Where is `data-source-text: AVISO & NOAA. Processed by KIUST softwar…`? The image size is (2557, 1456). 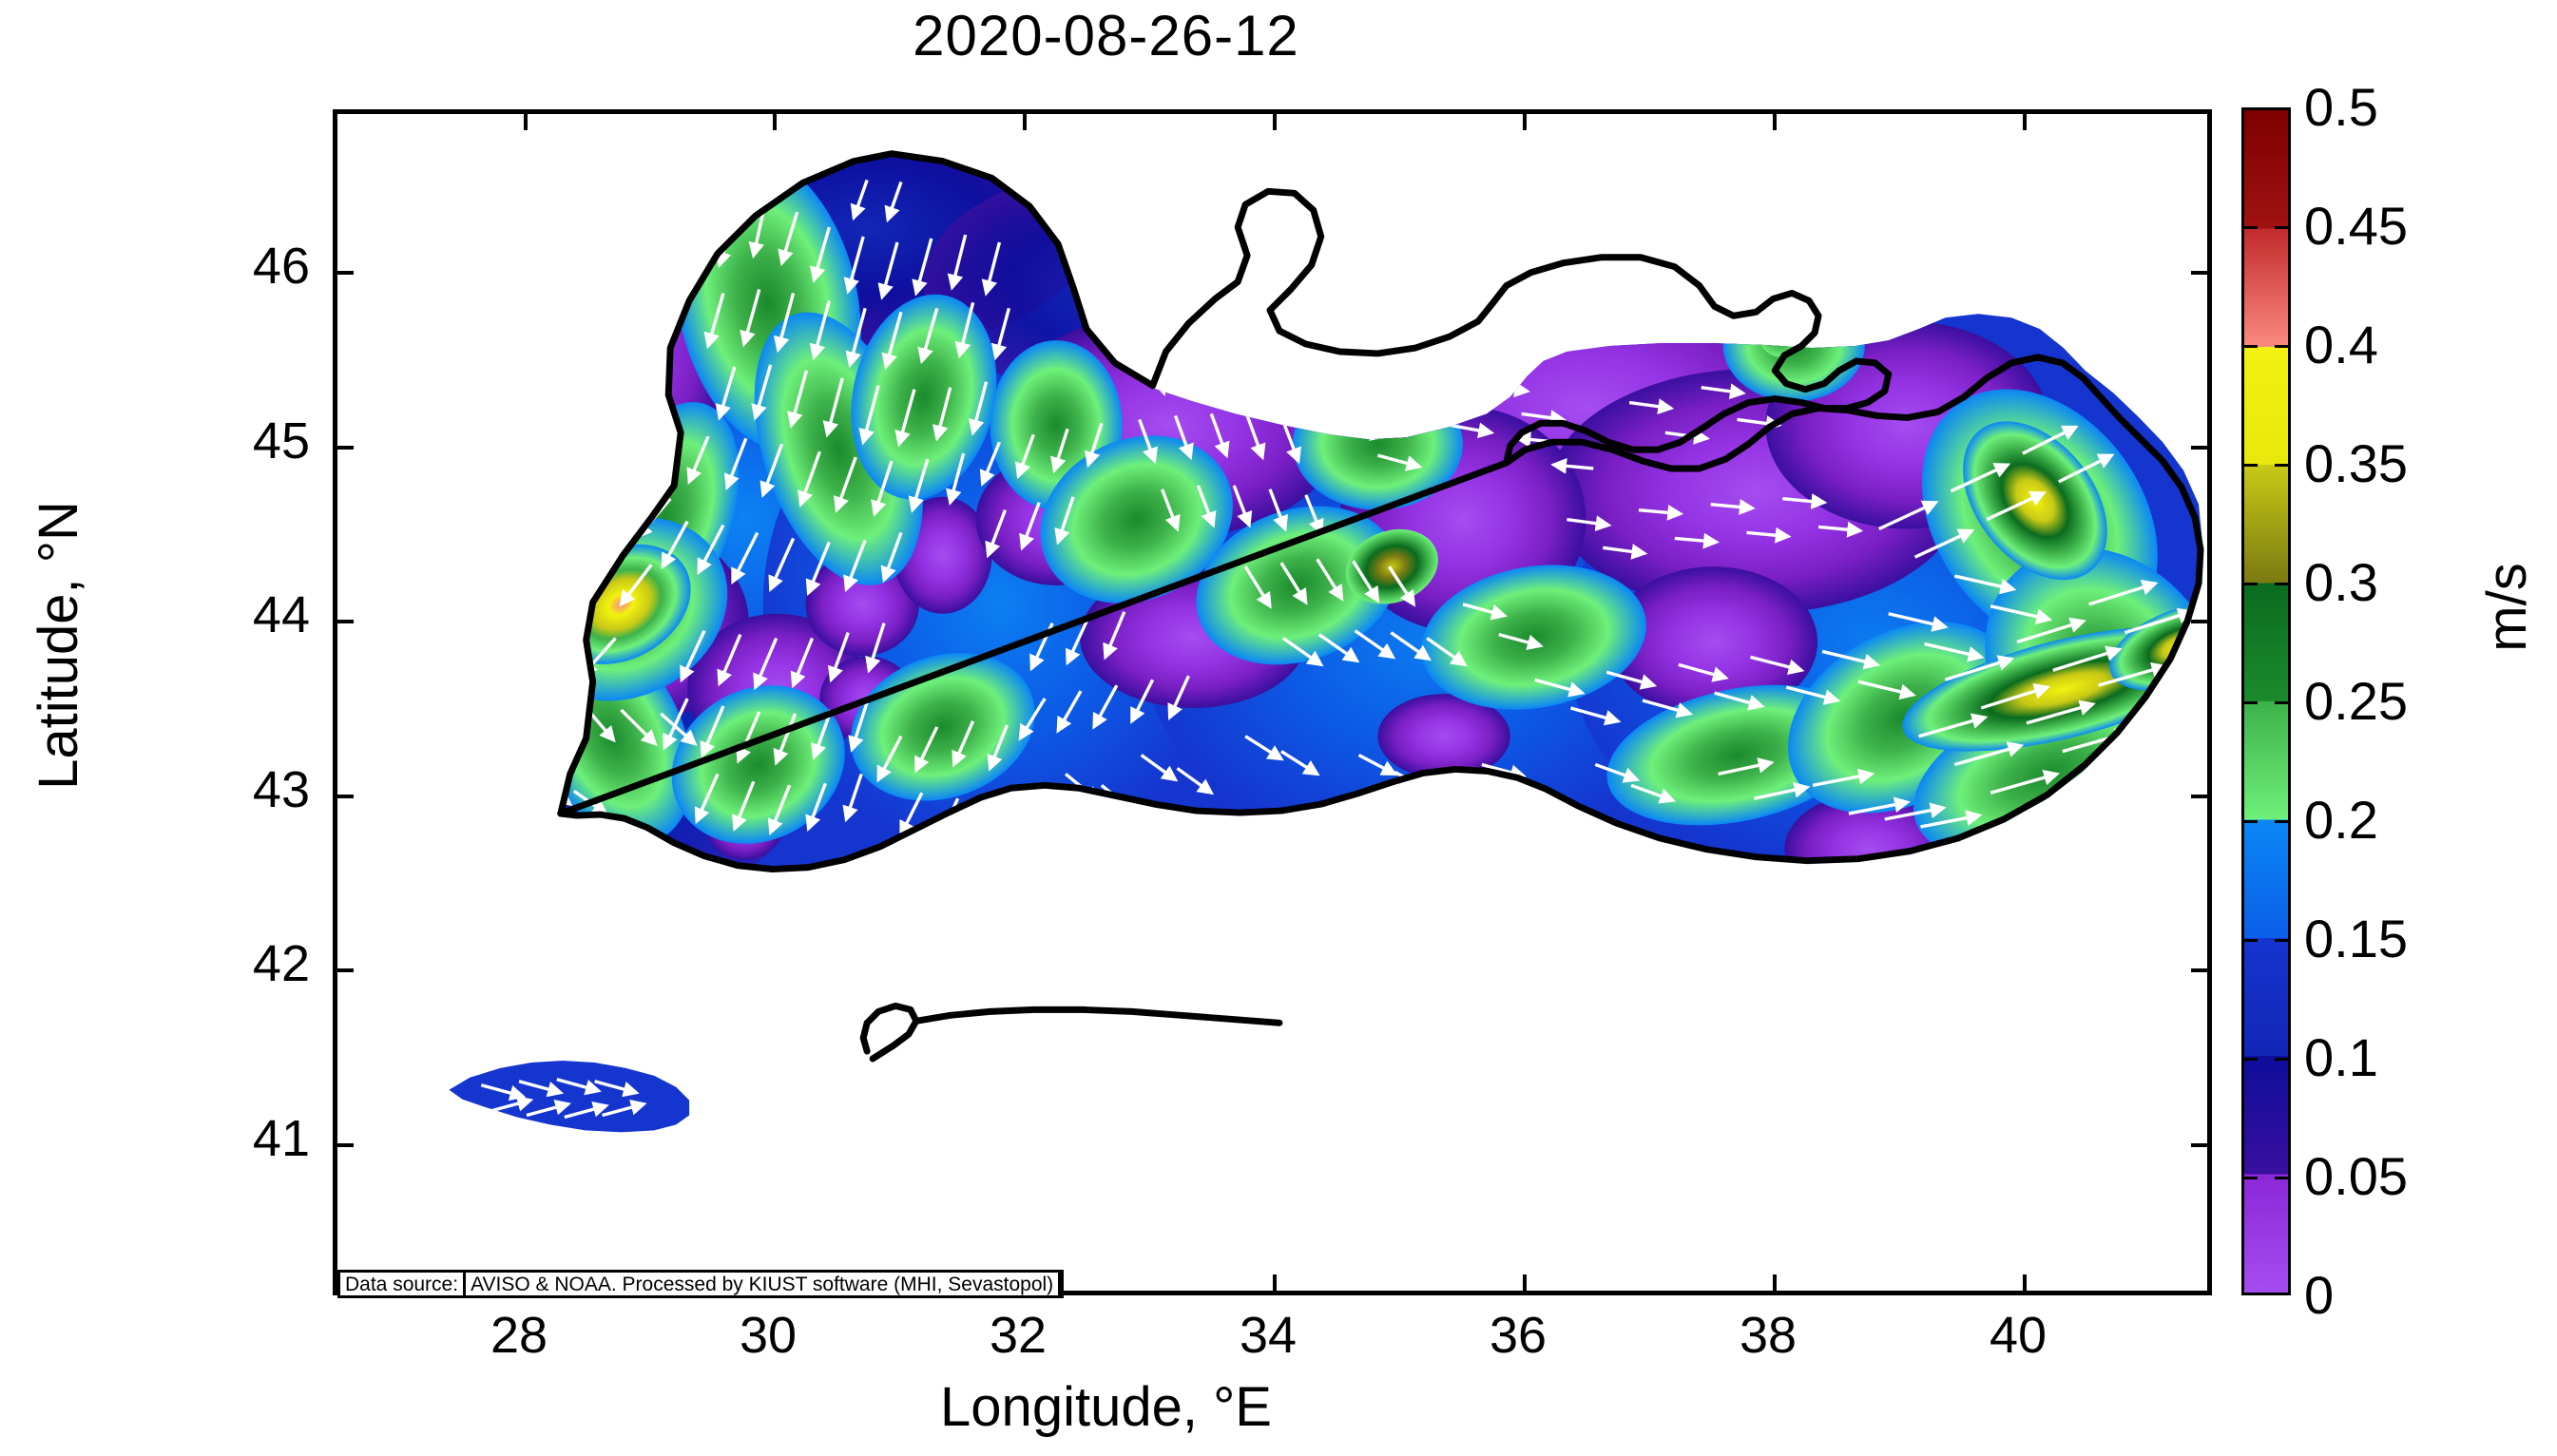 data-source-text: AVISO & NOAA. Processed by KIUST softwar… is located at coordinates (763, 1284).